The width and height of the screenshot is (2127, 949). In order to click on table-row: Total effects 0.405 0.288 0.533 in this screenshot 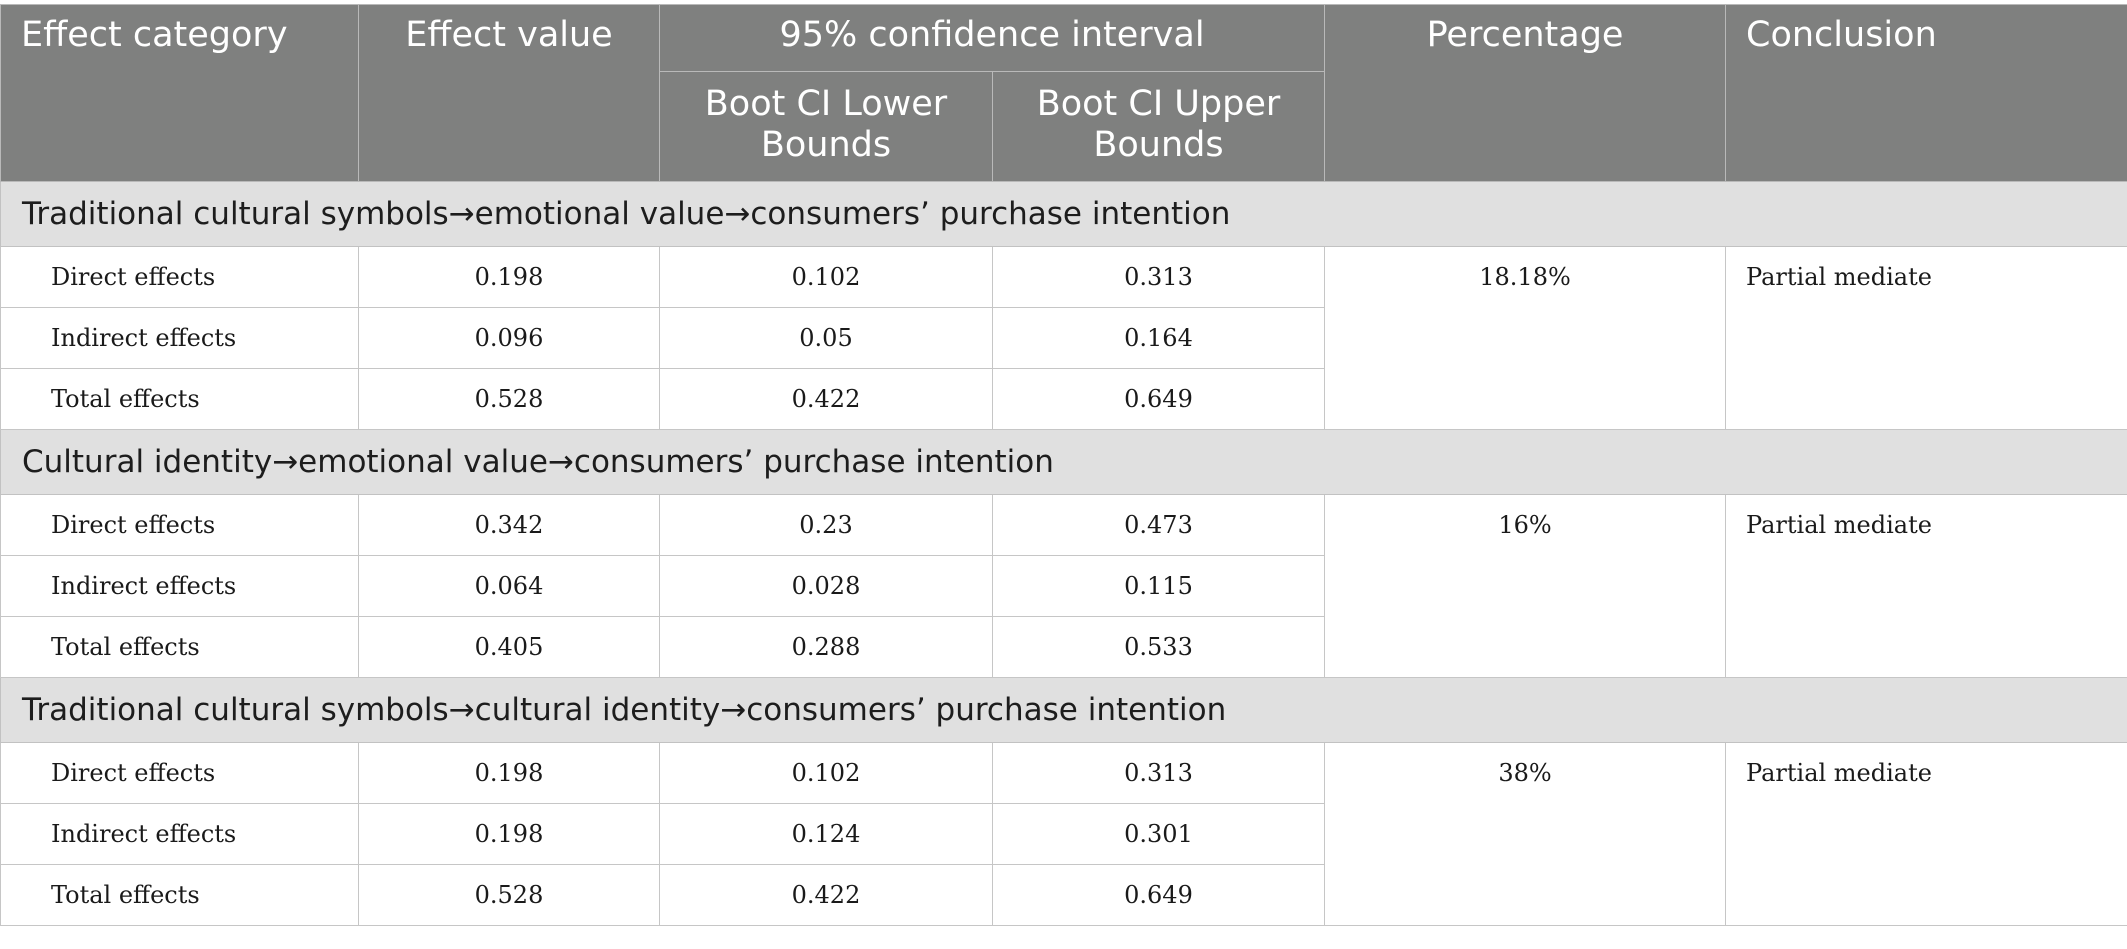, I will do `click(1063, 647)`.